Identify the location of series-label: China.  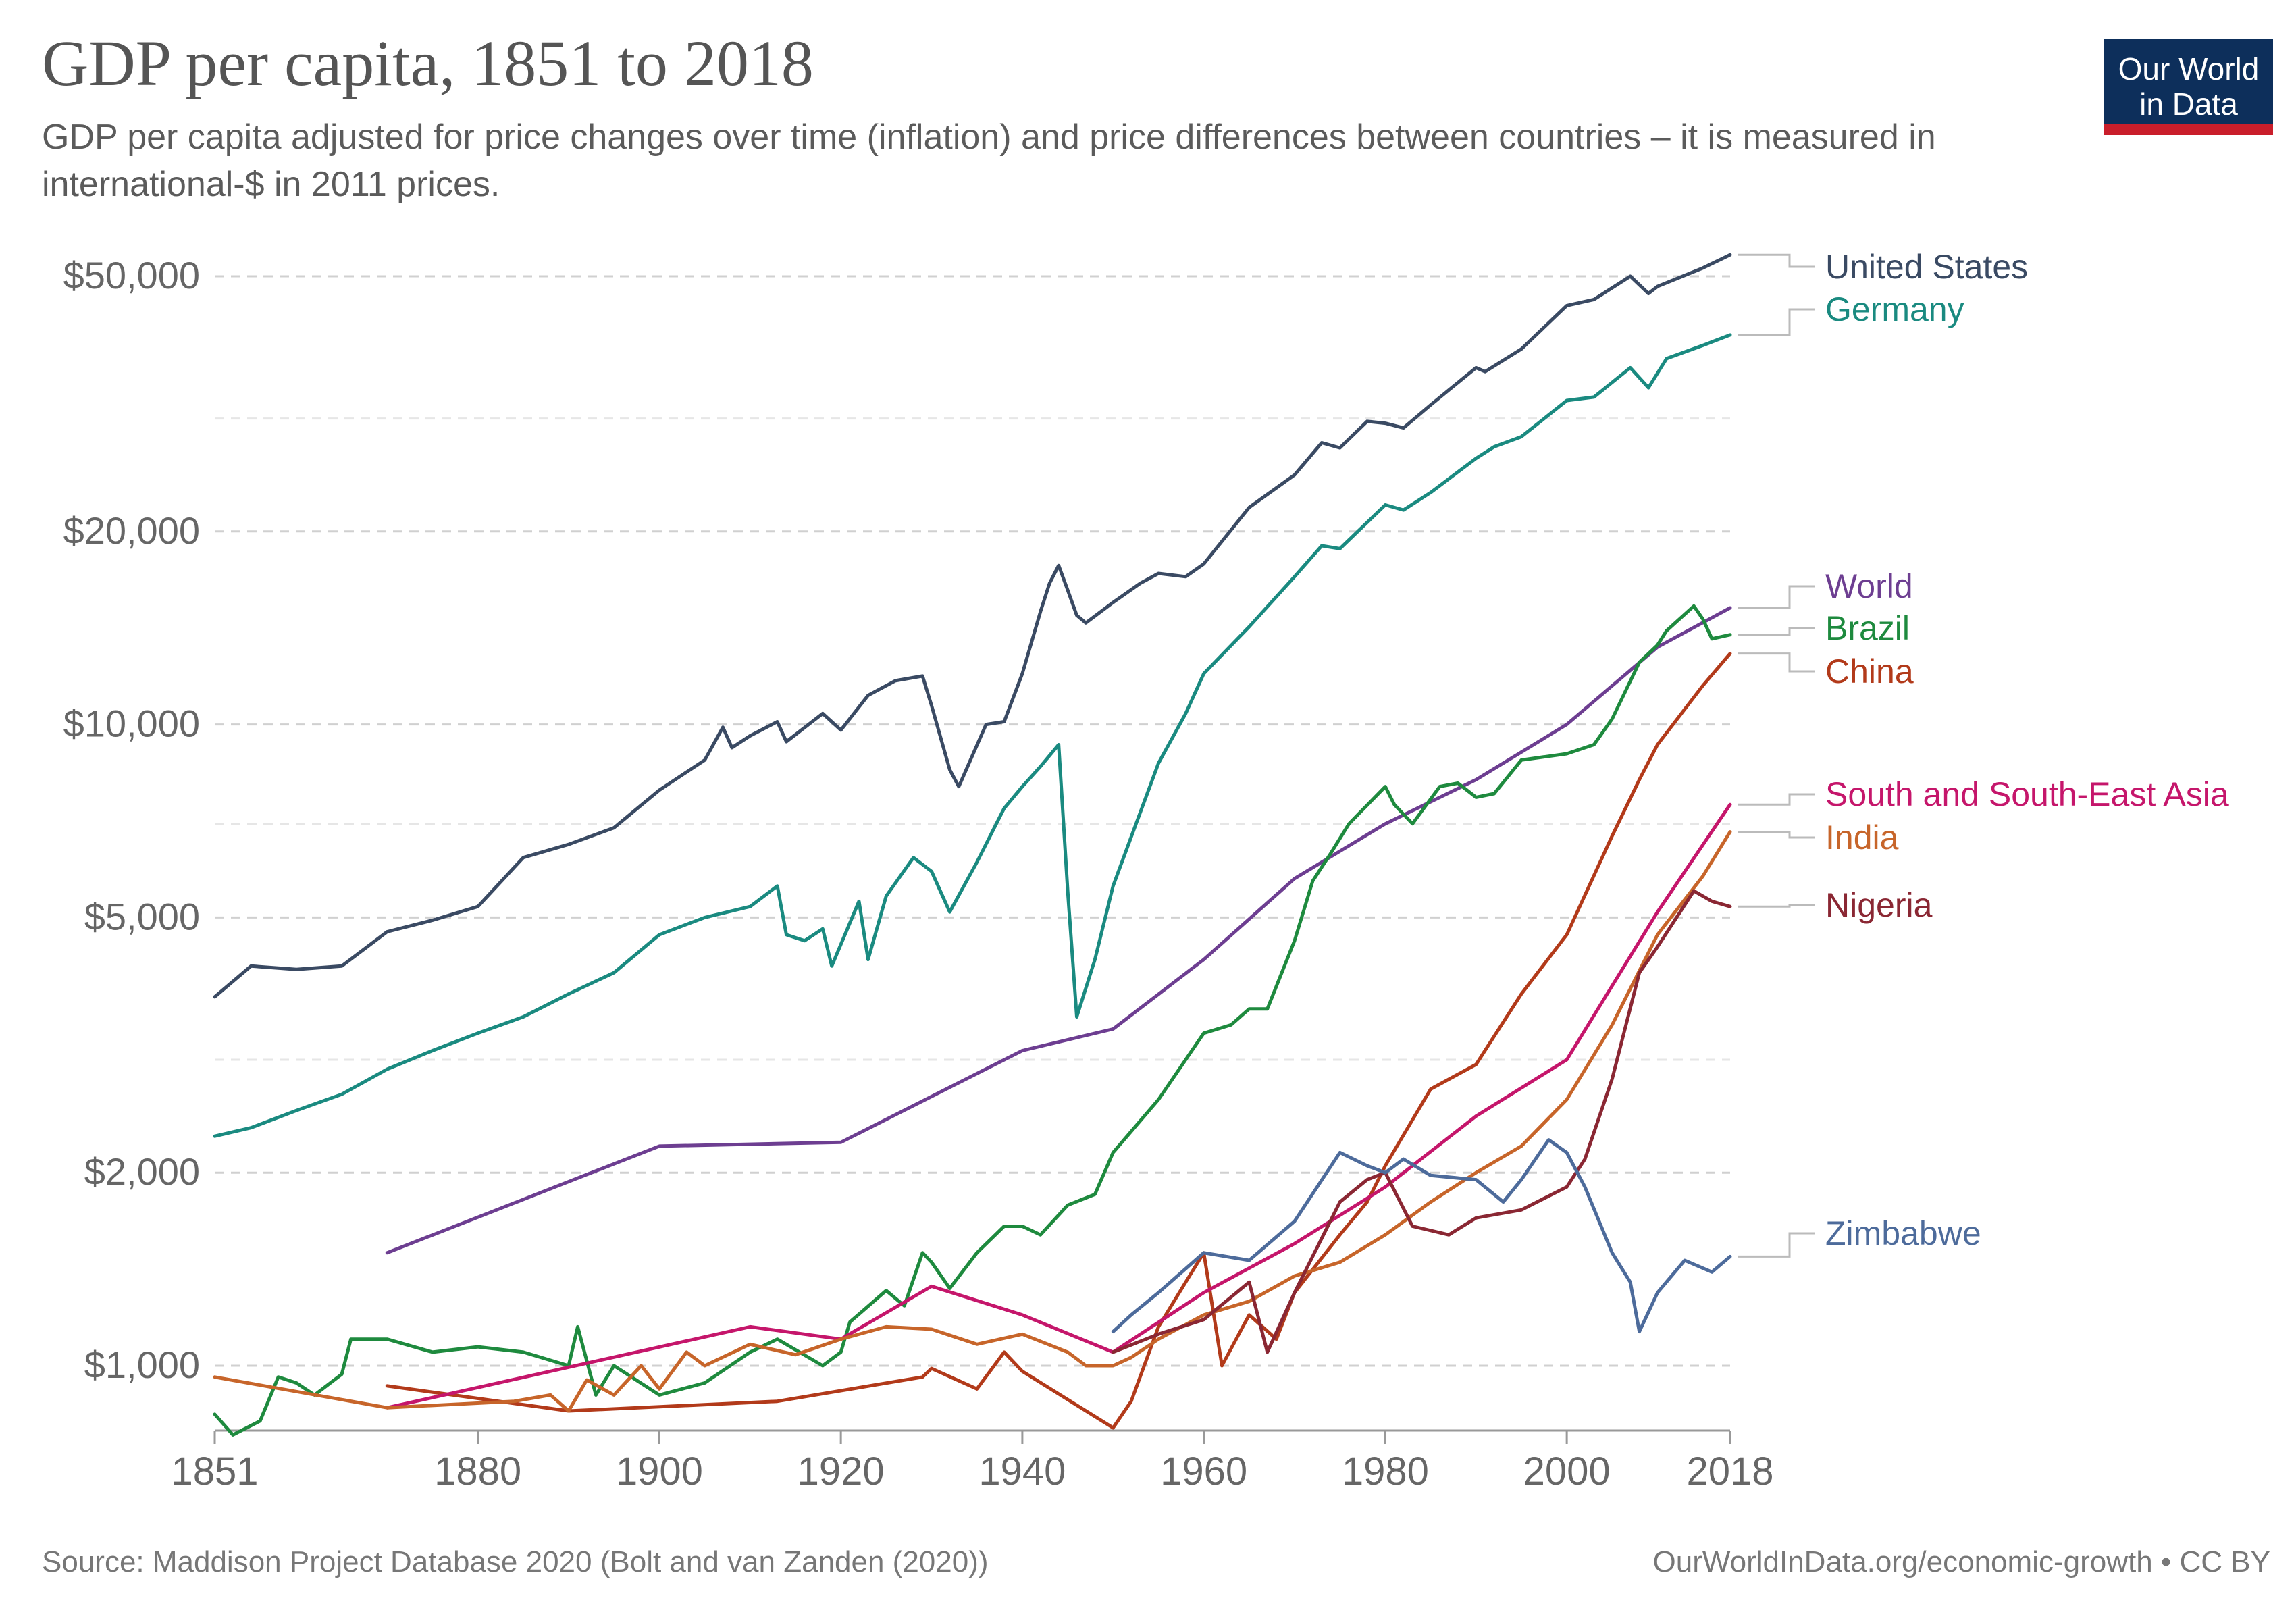
(1869, 671).